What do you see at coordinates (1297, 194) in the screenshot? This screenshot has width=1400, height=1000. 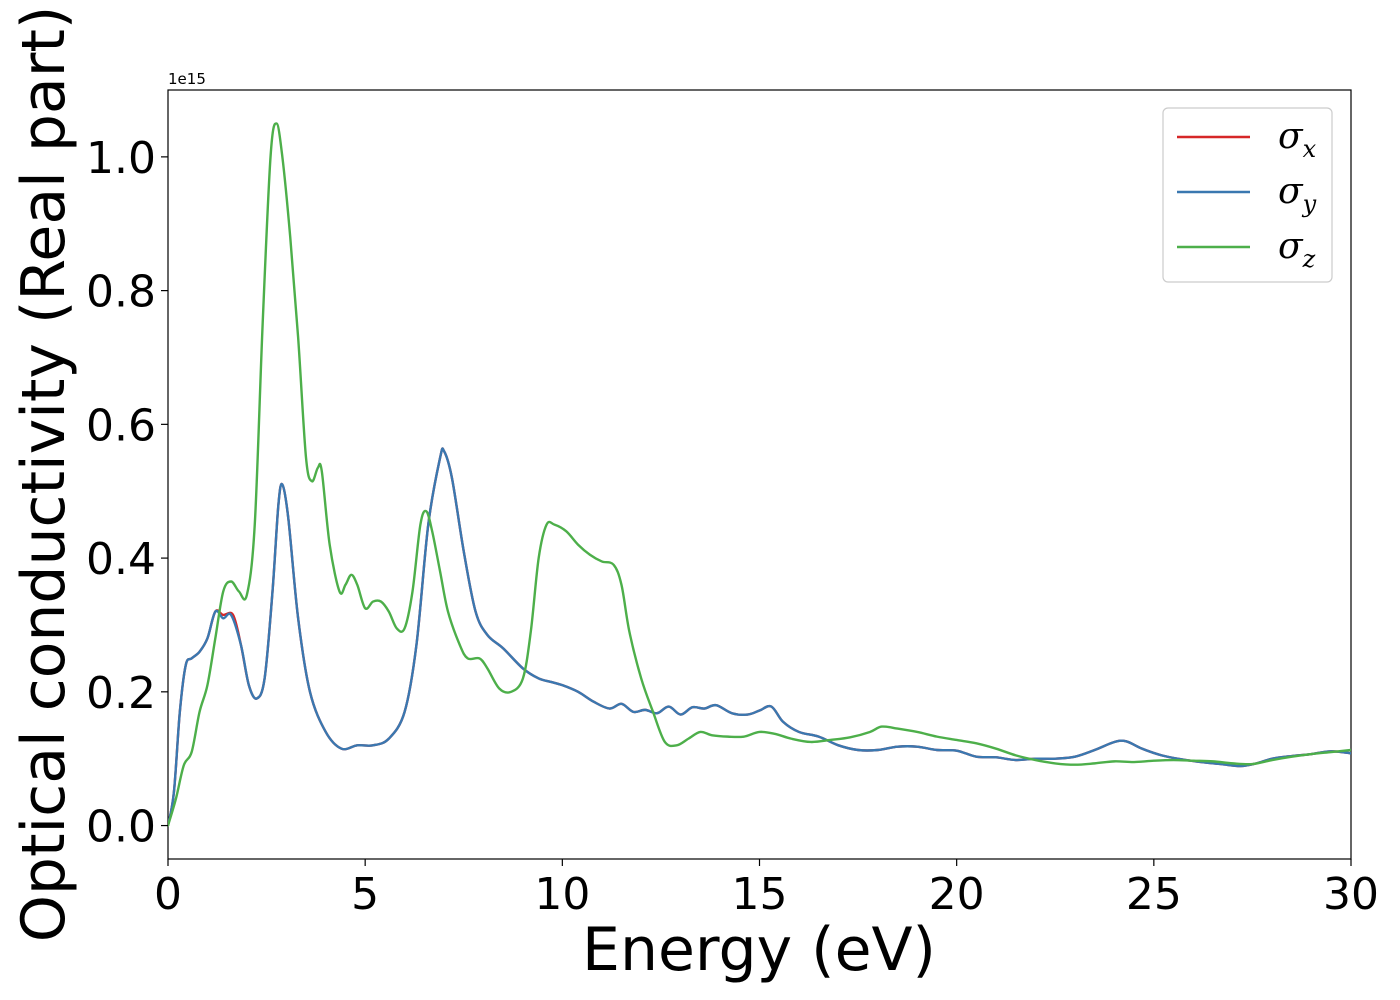 I see `legend-label-y: σy` at bounding box center [1297, 194].